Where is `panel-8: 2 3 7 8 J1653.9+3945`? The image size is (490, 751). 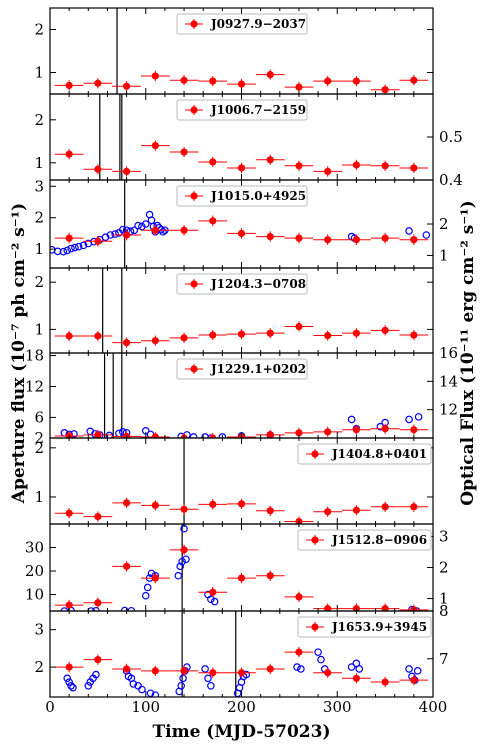
panel-8: 2 3 7 8 J1653.9+3945 is located at coordinates (241, 650).